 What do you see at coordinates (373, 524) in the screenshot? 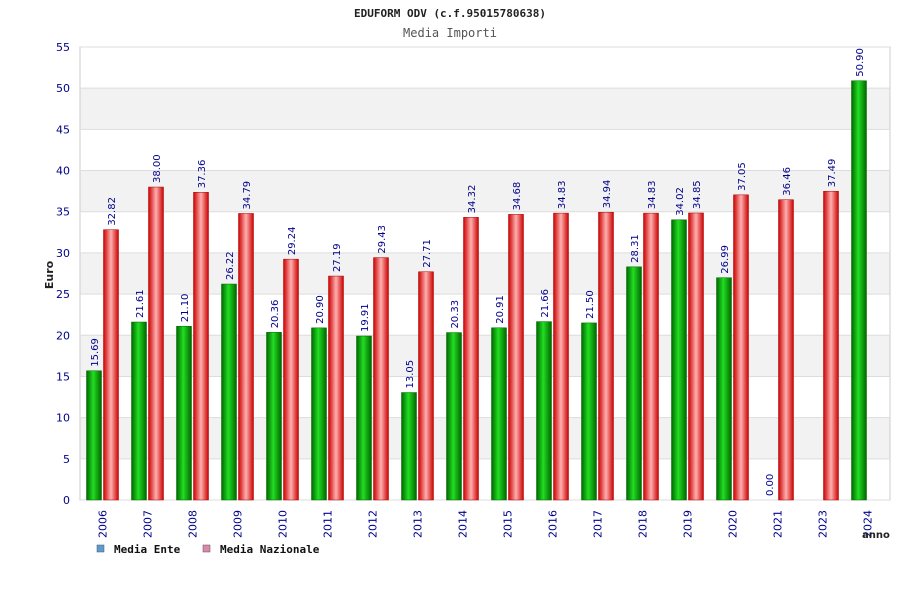
I see `x-tick-label: 2012` at bounding box center [373, 524].